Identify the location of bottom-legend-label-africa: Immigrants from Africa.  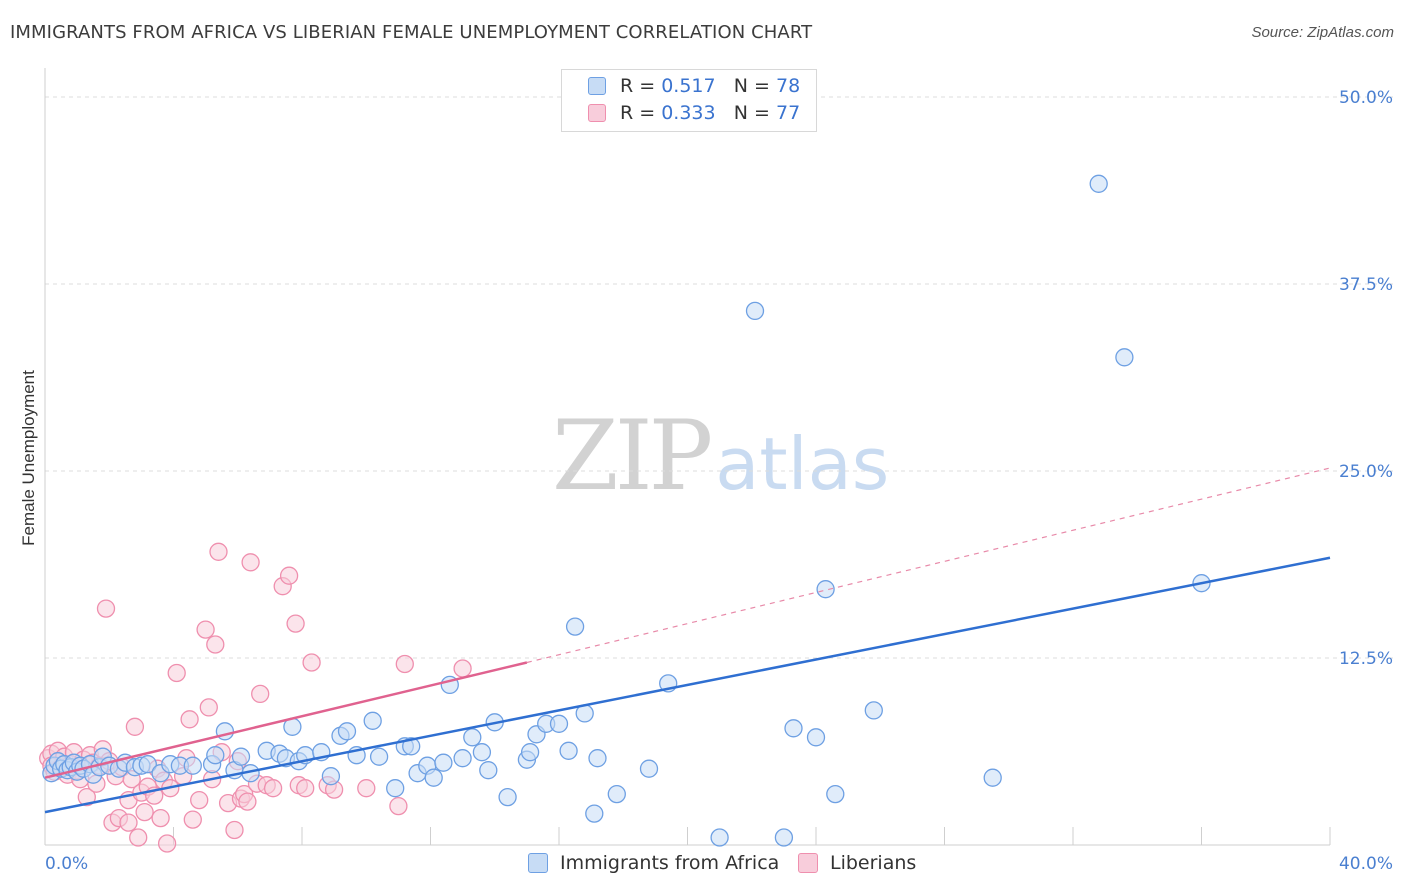
(670, 863).